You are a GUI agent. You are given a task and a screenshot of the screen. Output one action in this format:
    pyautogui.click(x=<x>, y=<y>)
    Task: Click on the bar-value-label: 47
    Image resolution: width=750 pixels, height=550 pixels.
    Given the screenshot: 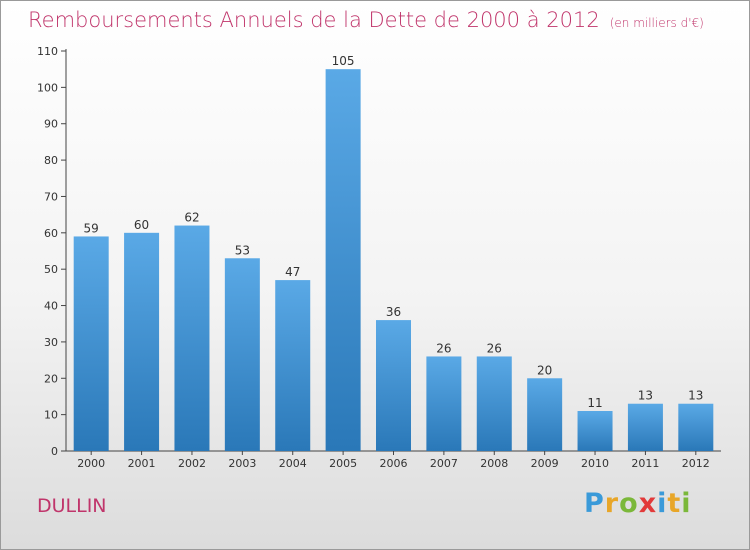 What is the action you would take?
    pyautogui.click(x=292, y=272)
    